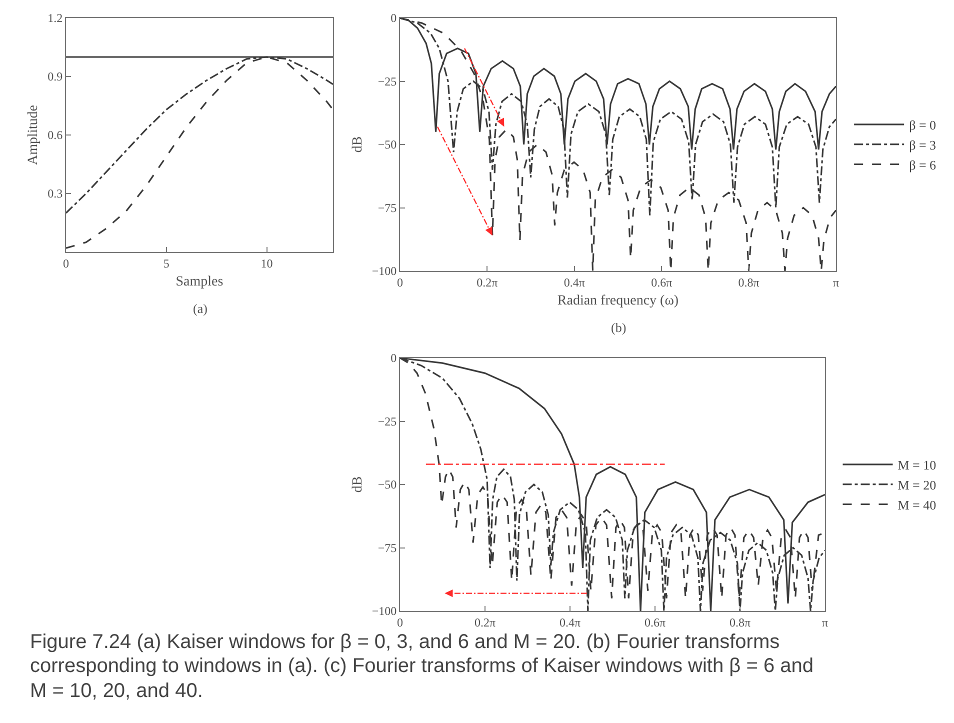 This screenshot has width=954, height=723. I want to click on legend-label: β = 0, so click(922, 125).